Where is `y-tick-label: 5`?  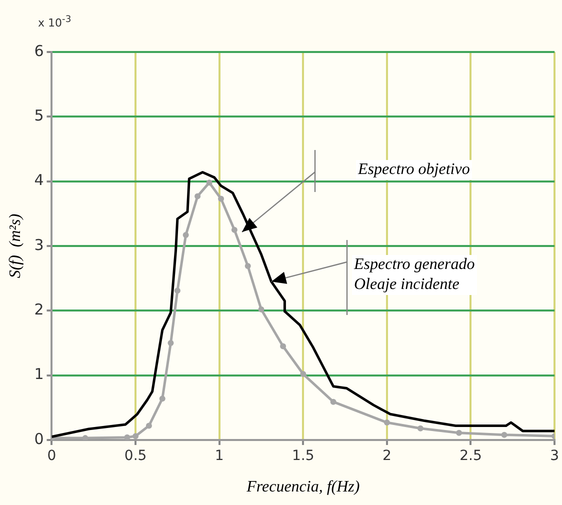 y-tick-label: 5 is located at coordinates (39, 115).